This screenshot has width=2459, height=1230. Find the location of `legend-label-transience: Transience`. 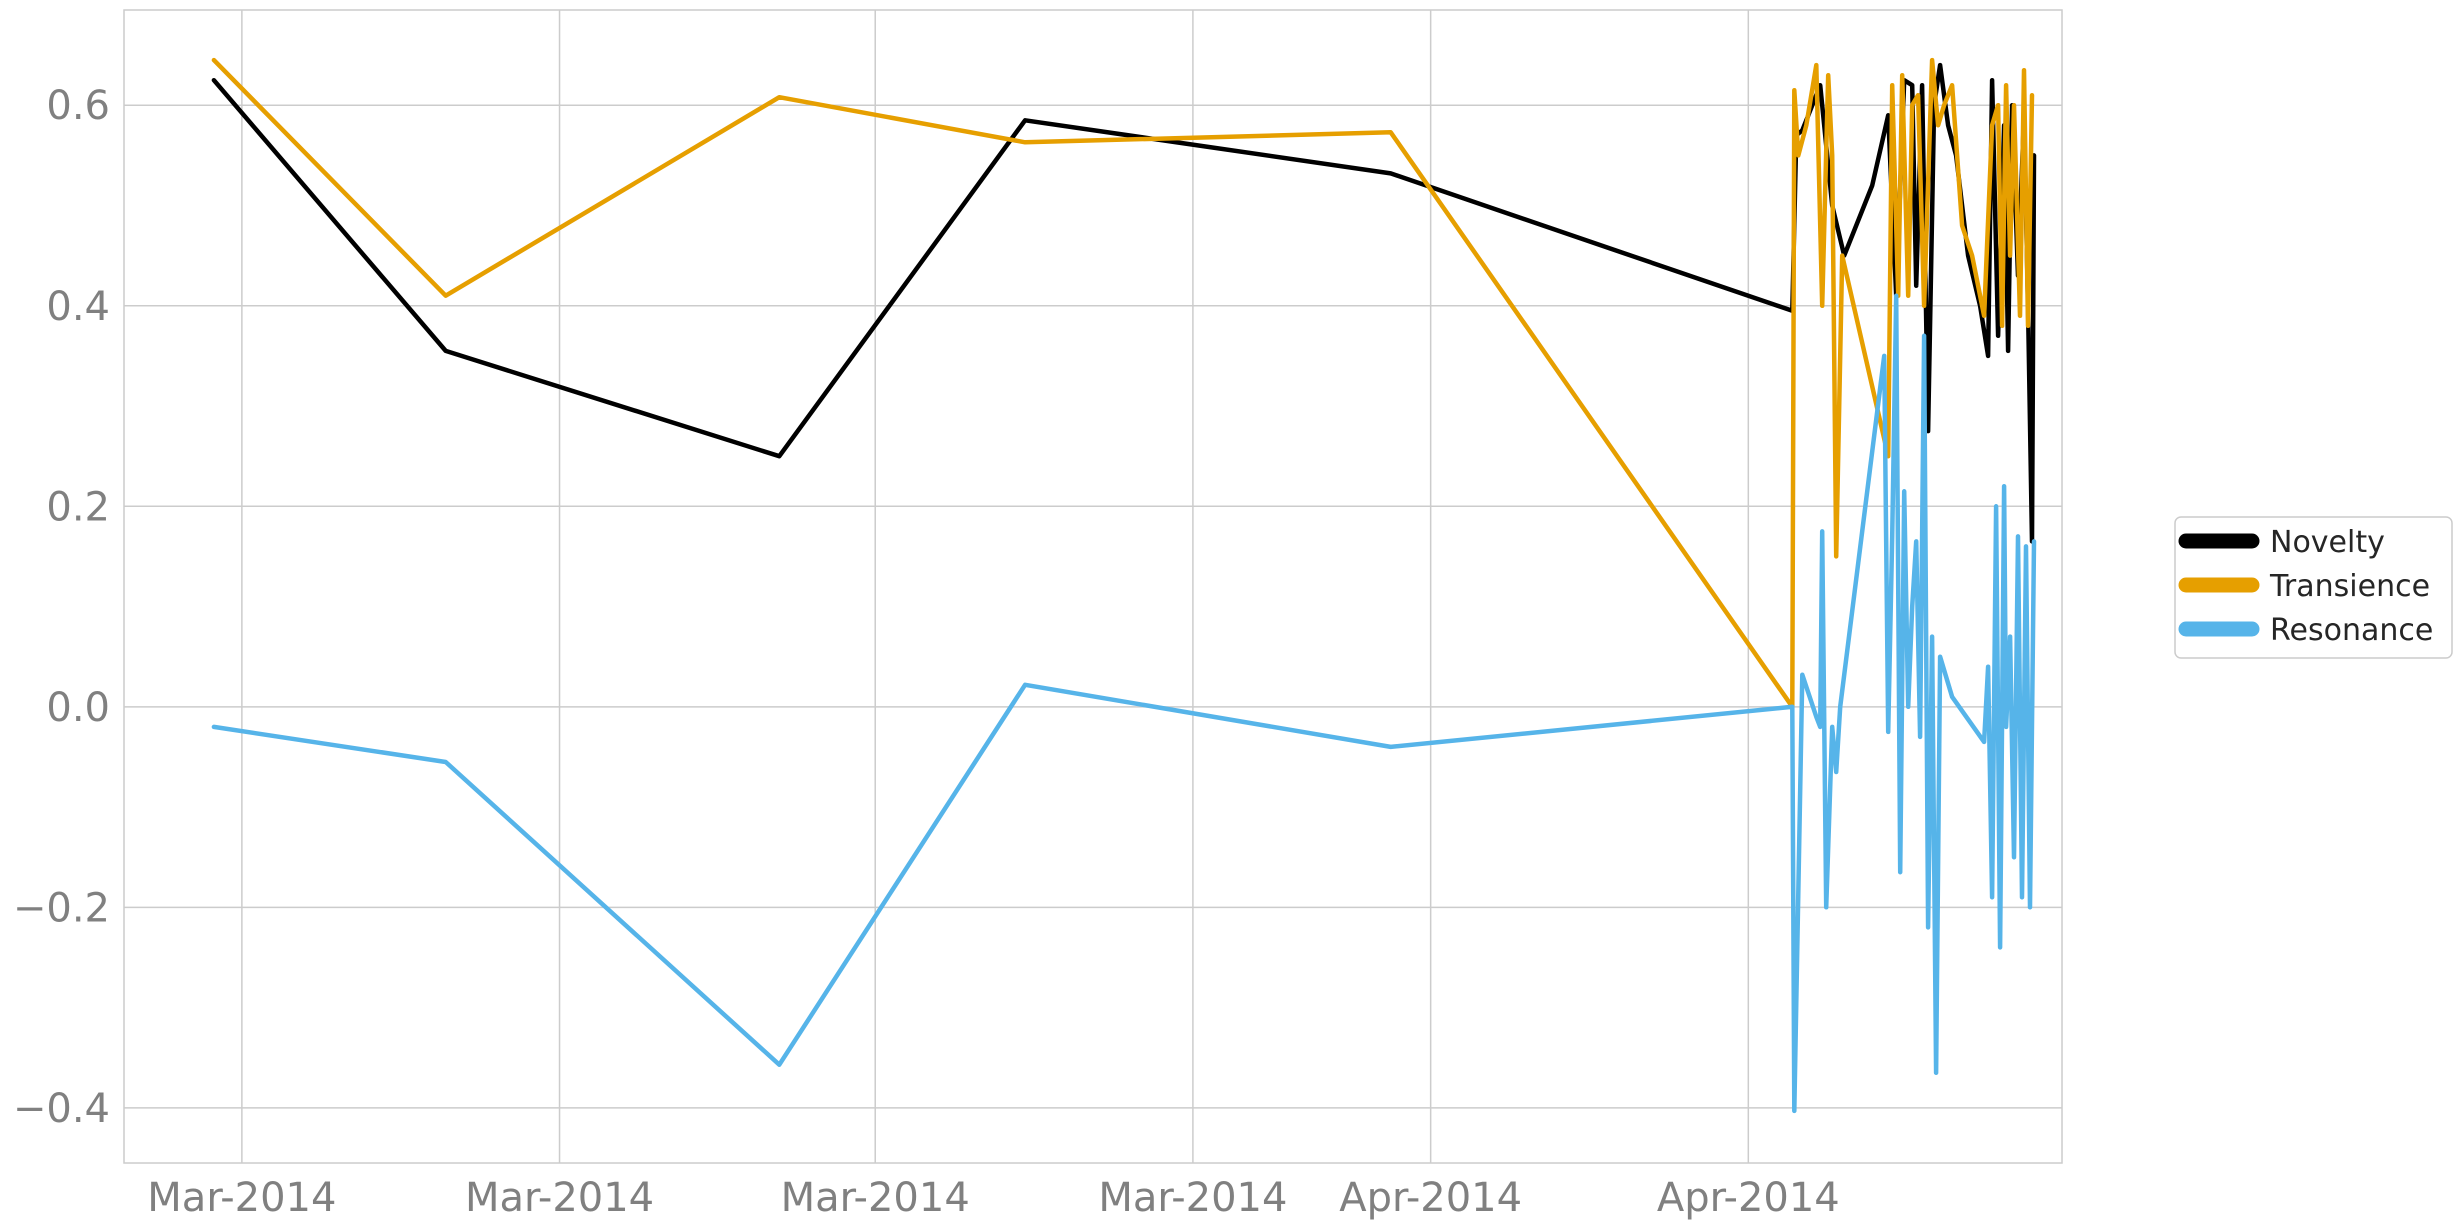

legend-label-transience: Transience is located at coordinates (2349, 586).